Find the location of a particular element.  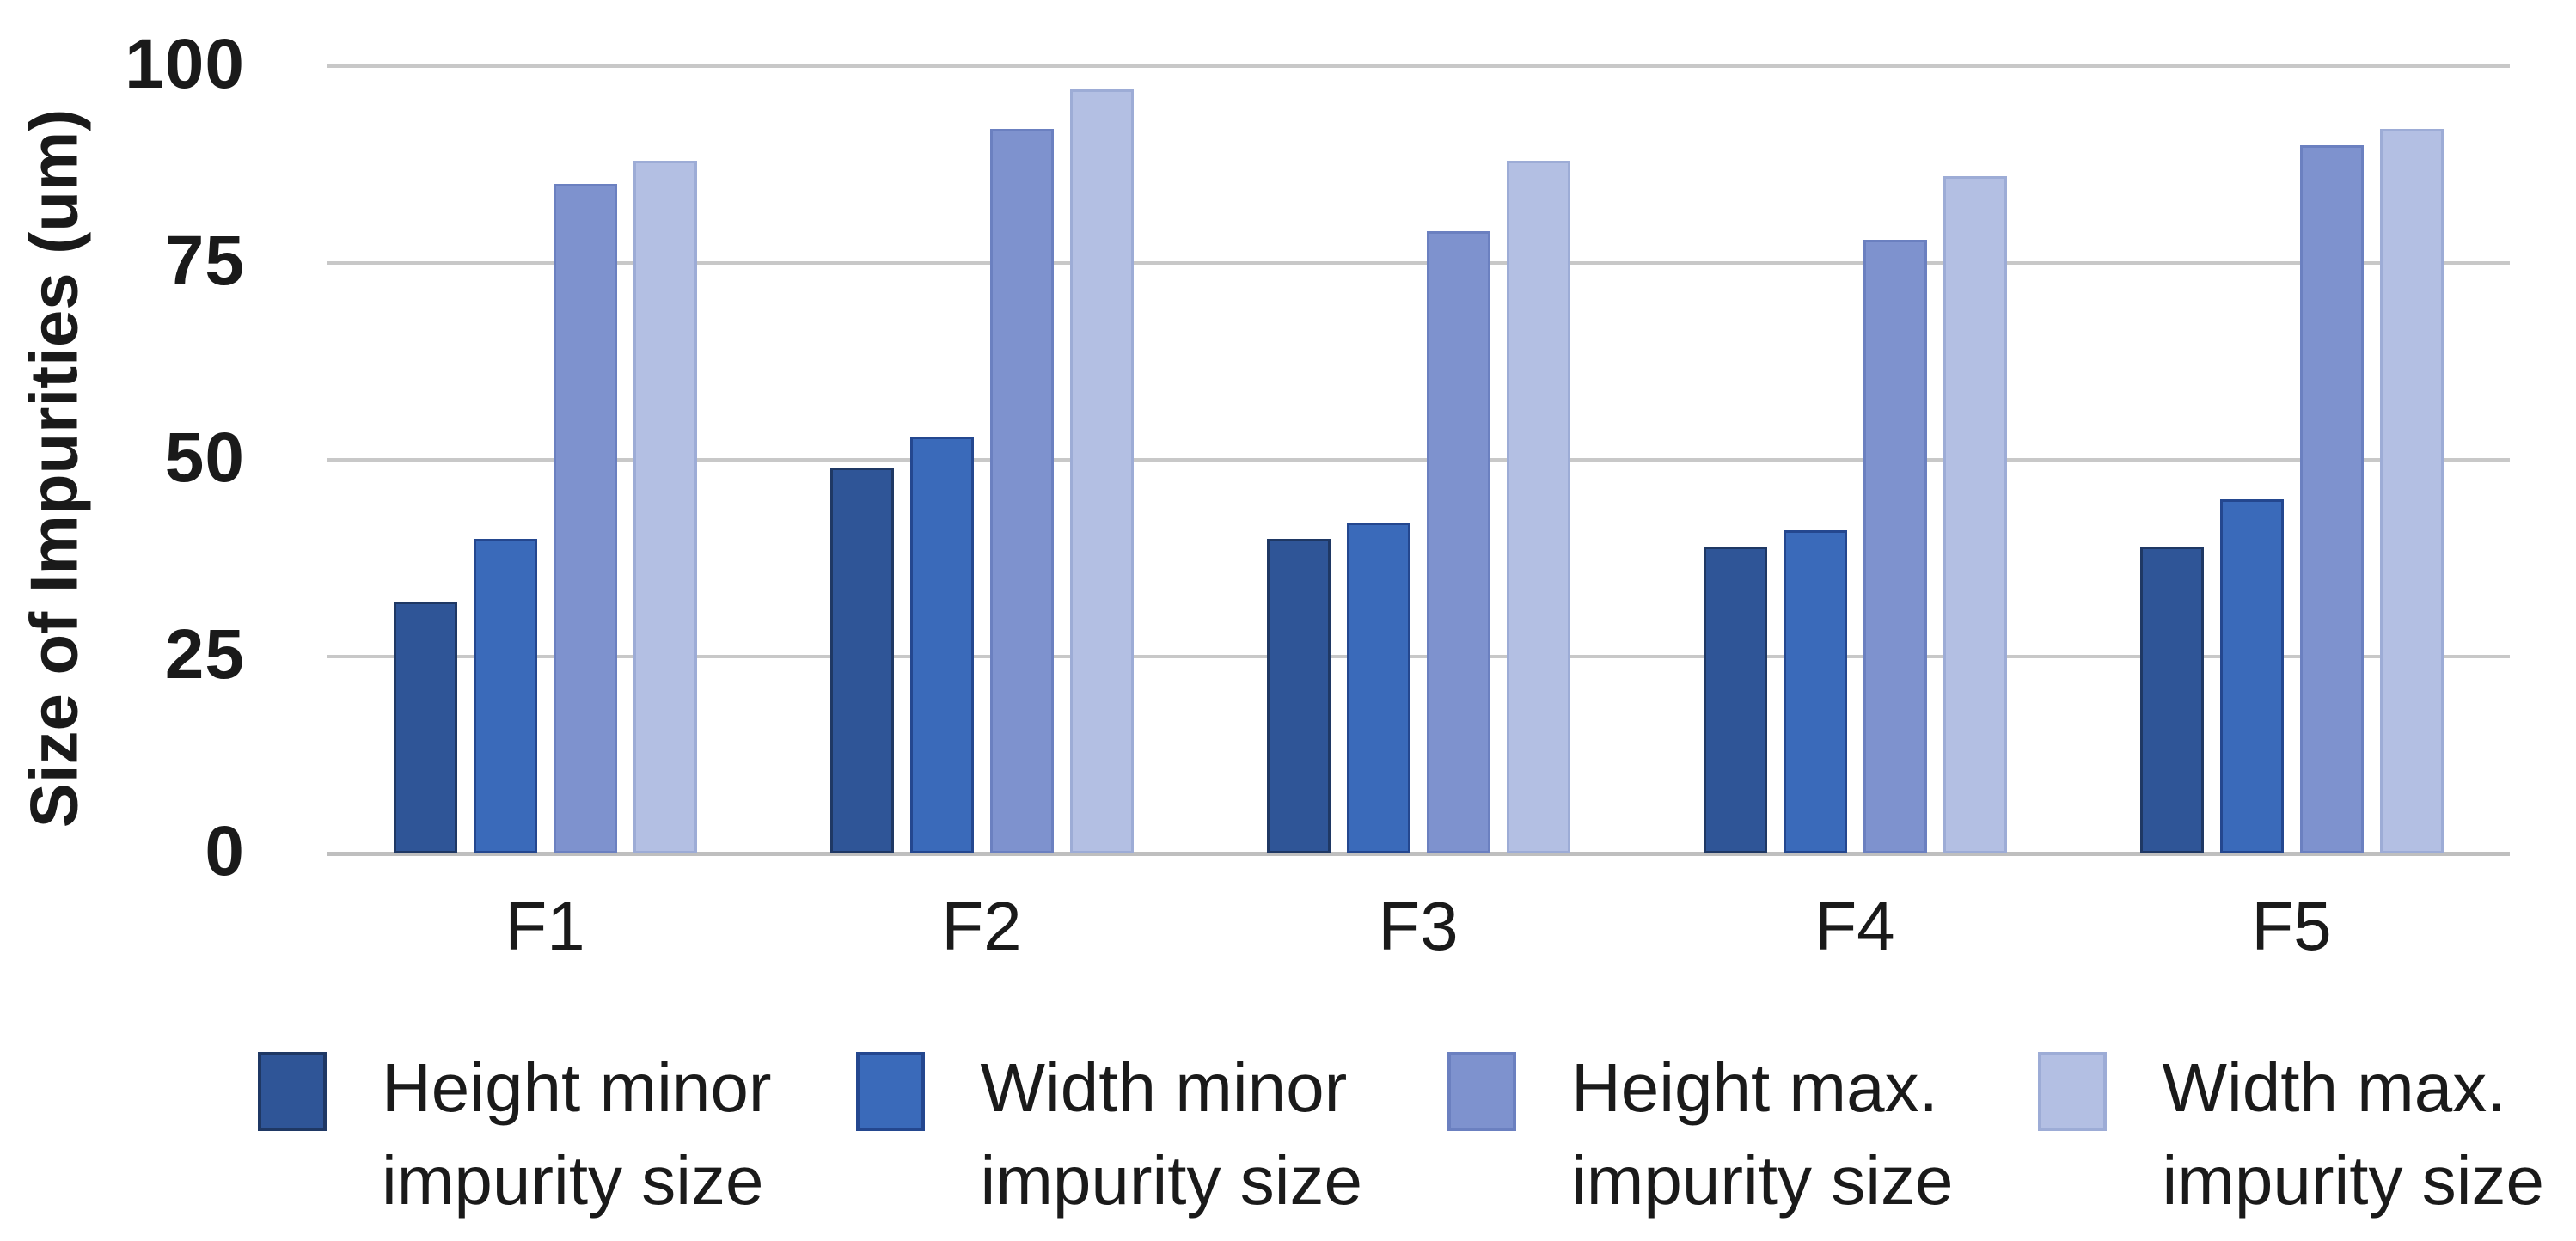

legend-label: Width max. impurity size is located at coordinates (2353, 1134).